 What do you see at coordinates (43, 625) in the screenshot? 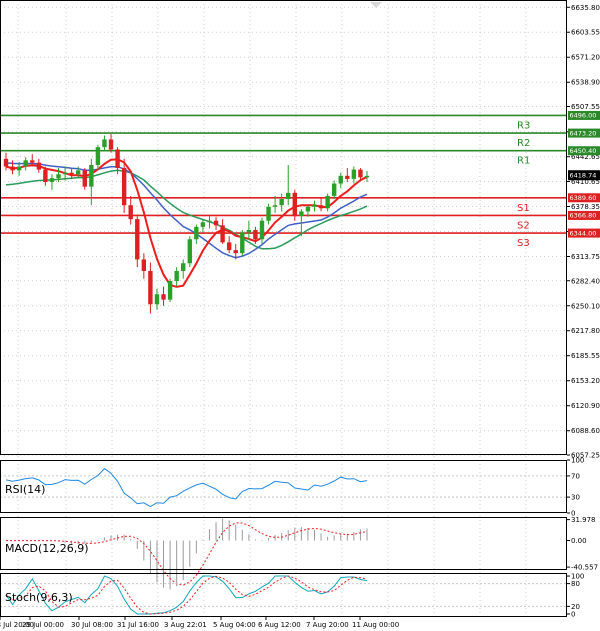
I see `time-tick-label: 29 Jul 00:00` at bounding box center [43, 625].